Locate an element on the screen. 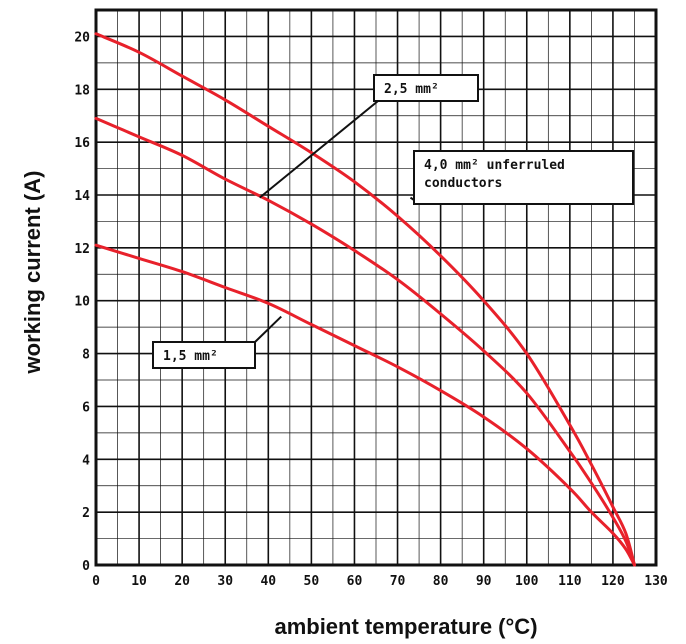 This screenshot has width=686, height=644. x-tick-label: 0 is located at coordinates (96, 581).